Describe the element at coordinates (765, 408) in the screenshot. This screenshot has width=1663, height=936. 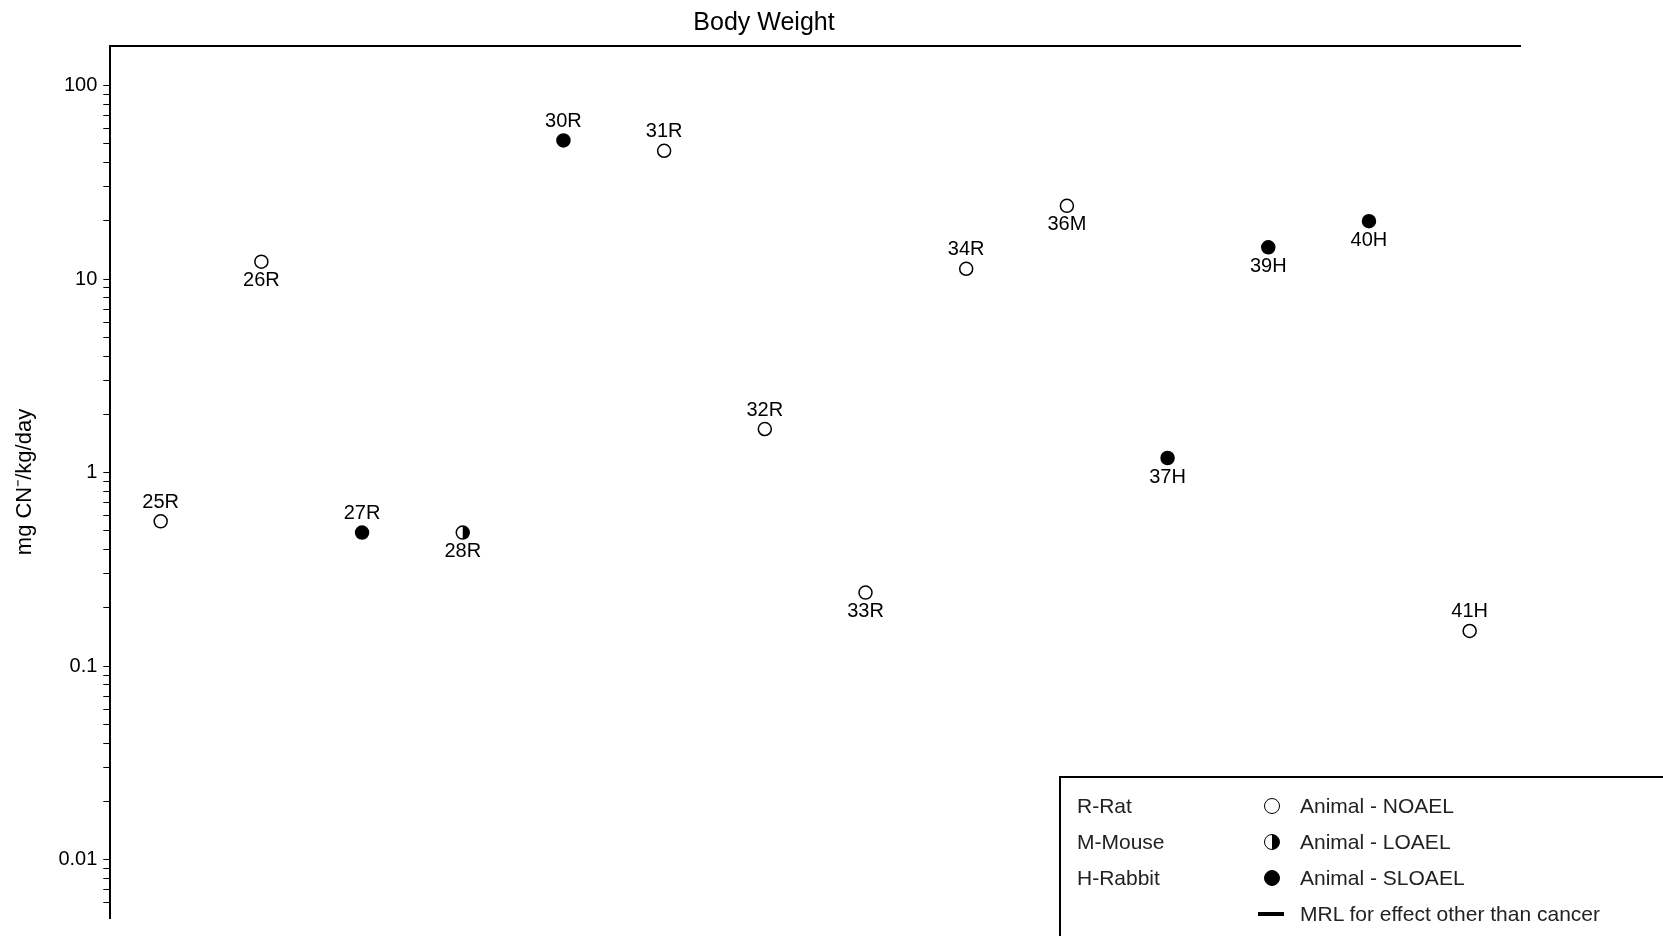
I see `annotation: 32R` at that location.